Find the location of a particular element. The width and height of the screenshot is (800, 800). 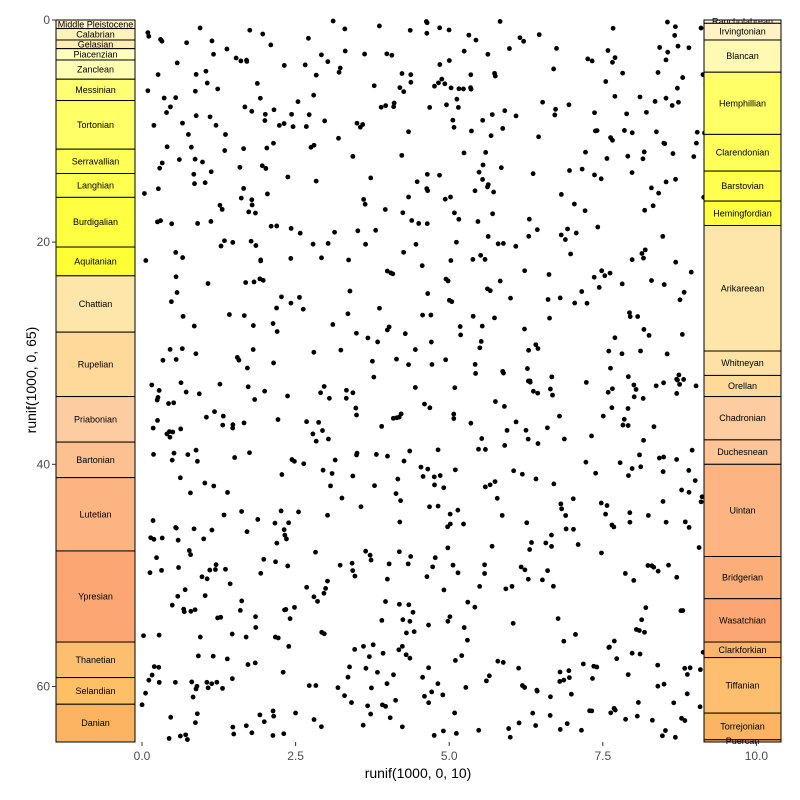

left-timescale-band-label: Serravallian is located at coordinates (96, 161).